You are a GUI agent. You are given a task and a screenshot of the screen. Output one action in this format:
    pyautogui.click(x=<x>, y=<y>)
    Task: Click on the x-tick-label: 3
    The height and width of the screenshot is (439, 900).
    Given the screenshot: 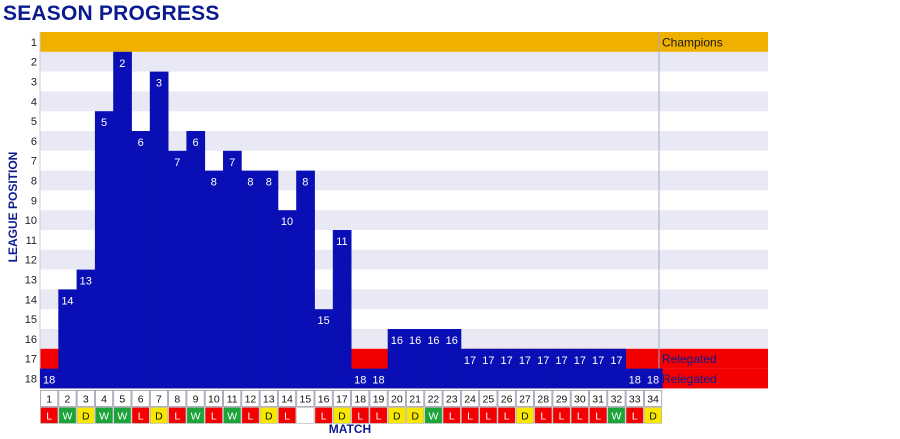 What is the action you would take?
    pyautogui.click(x=86, y=399)
    